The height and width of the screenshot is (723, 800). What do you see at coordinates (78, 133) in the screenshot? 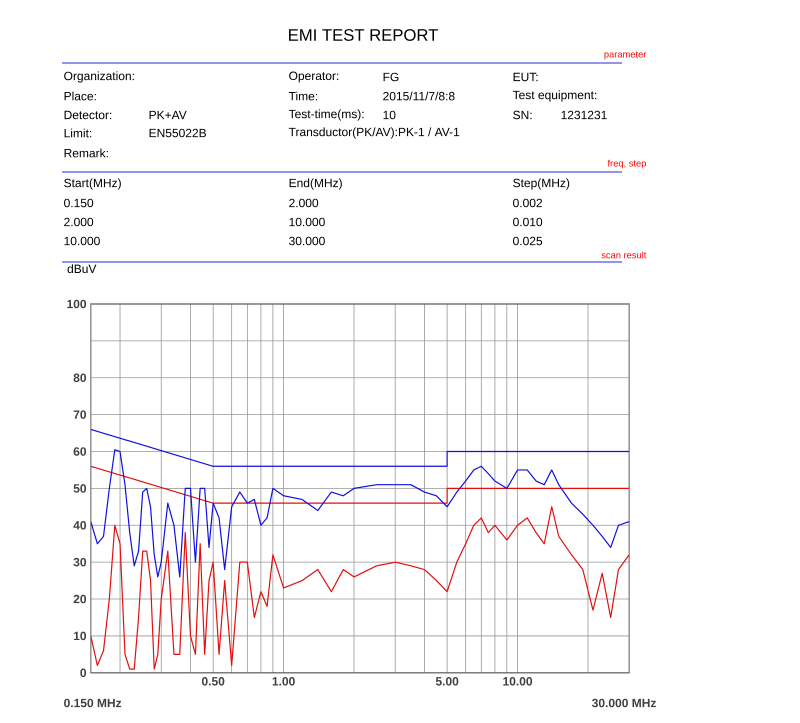
I see `text: Limit:` at bounding box center [78, 133].